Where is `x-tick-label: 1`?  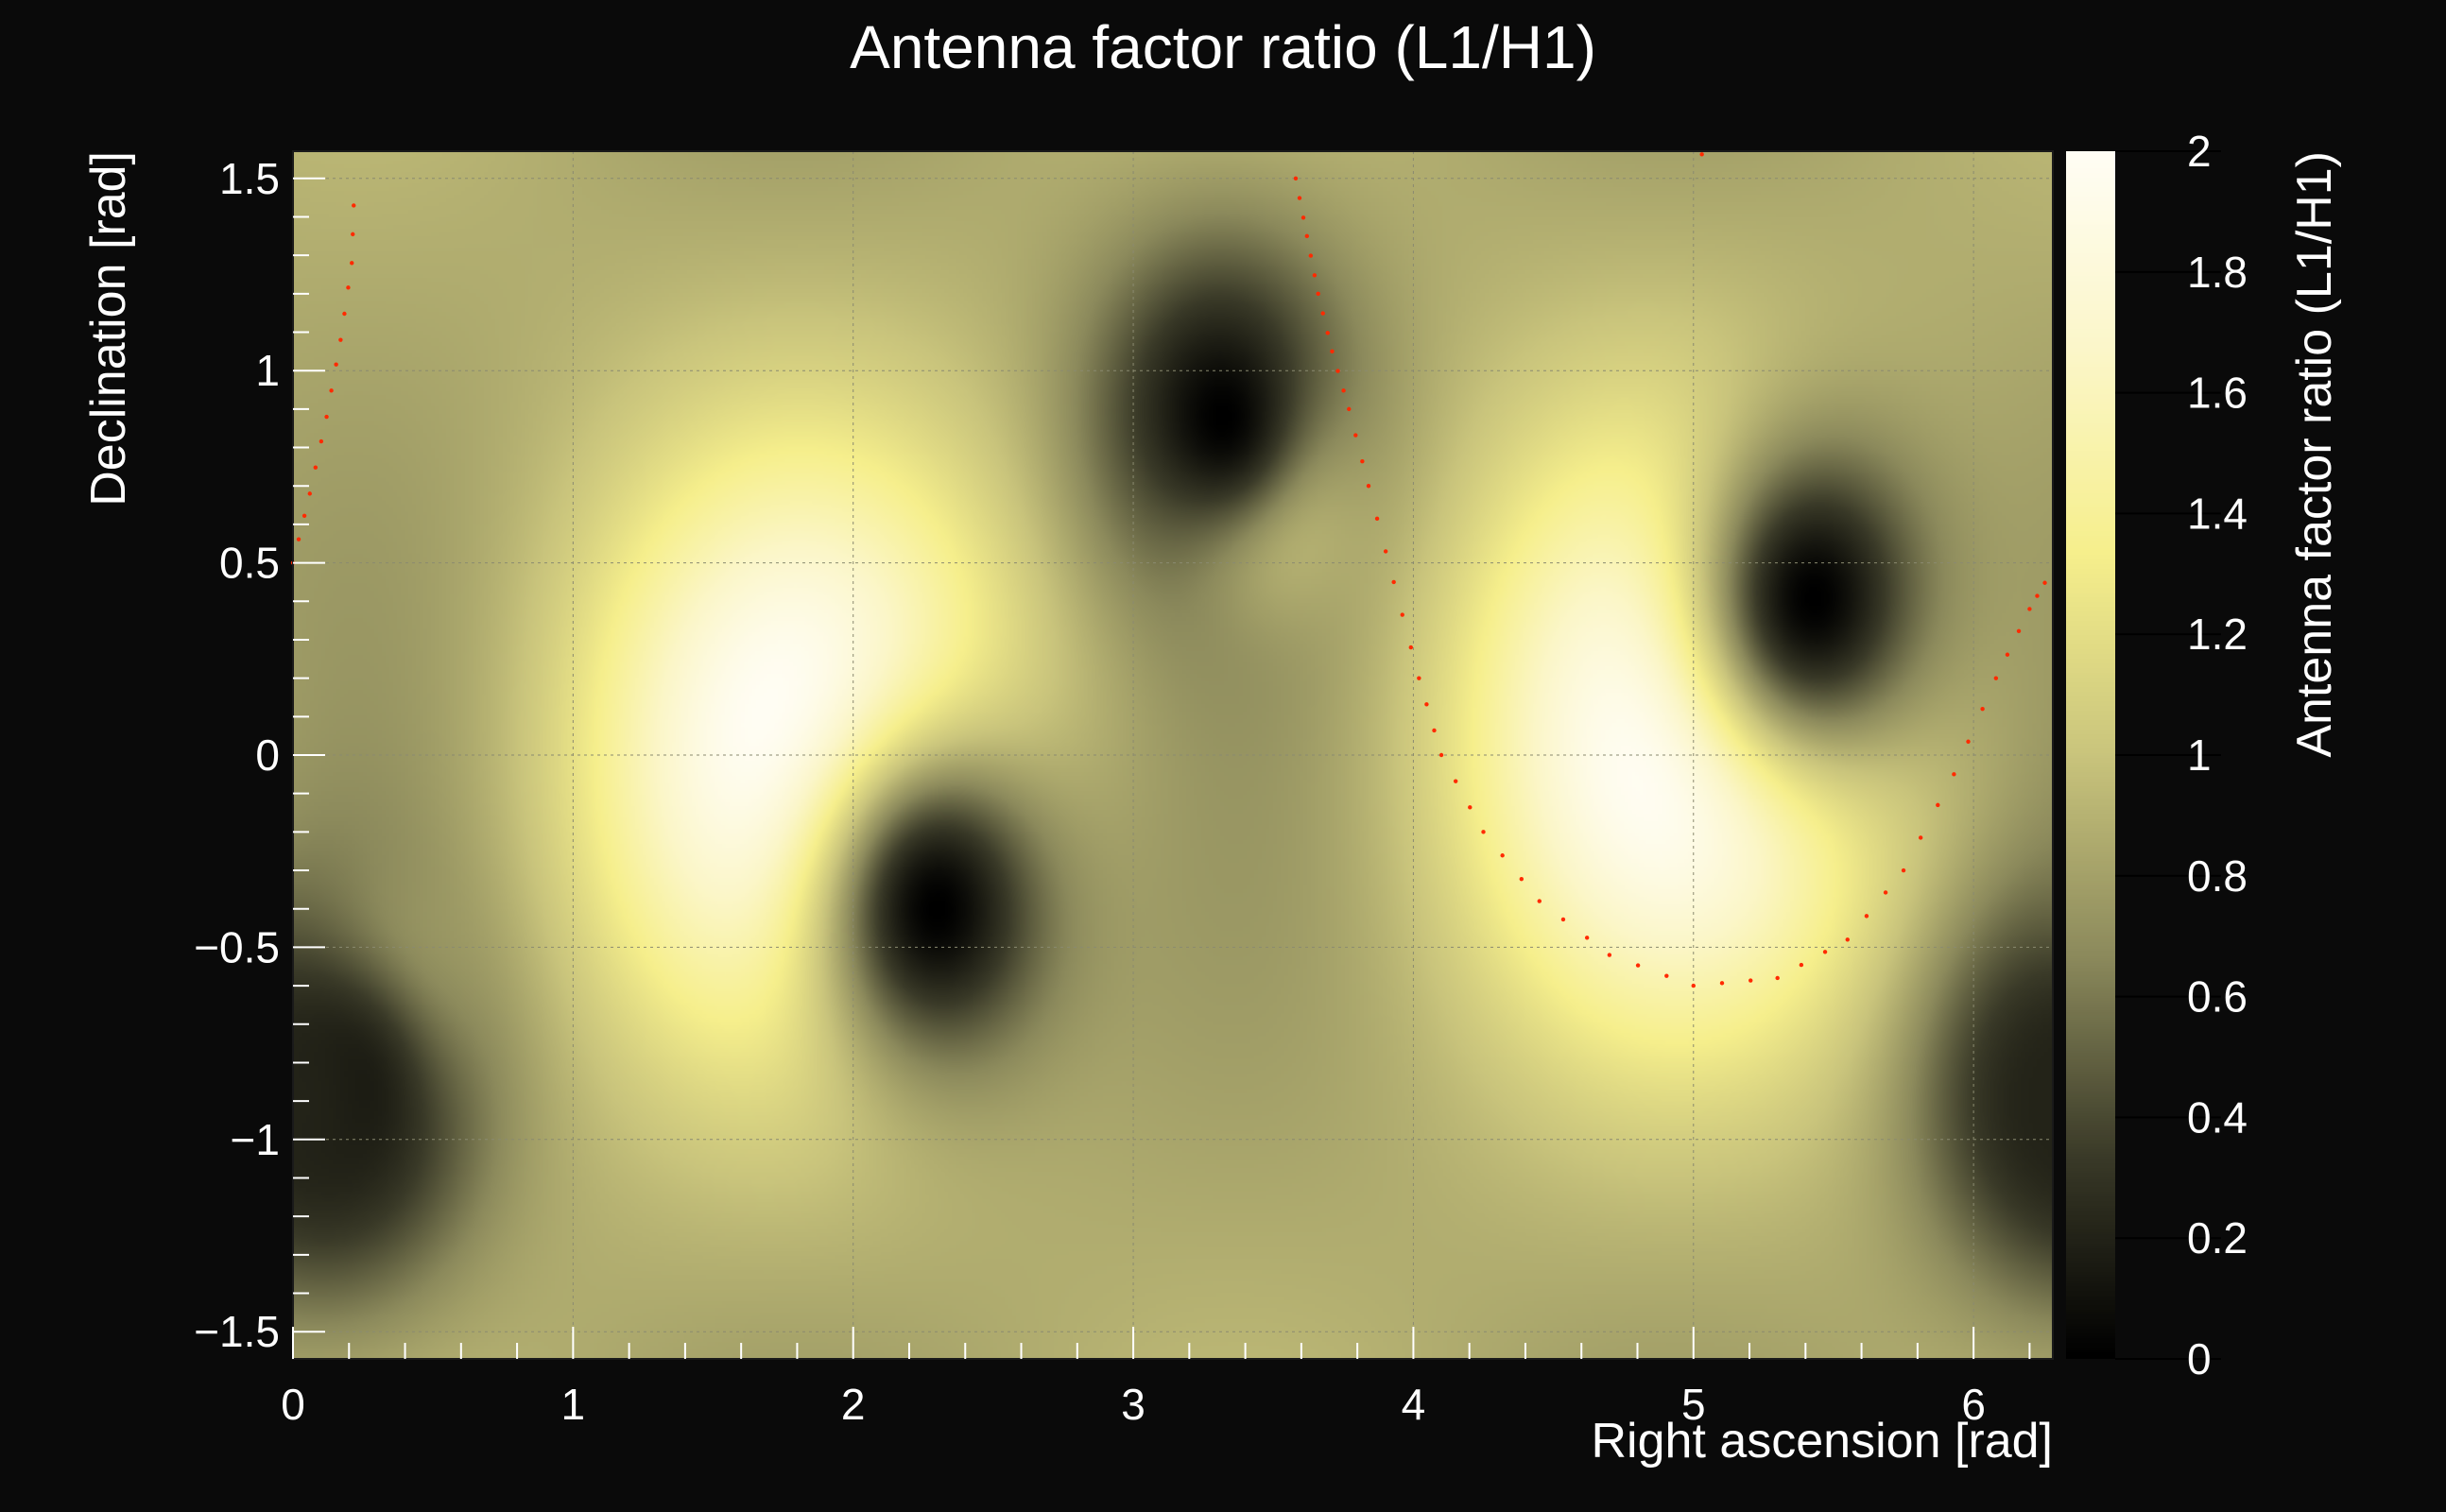
x-tick-label: 1 is located at coordinates (573, 1404).